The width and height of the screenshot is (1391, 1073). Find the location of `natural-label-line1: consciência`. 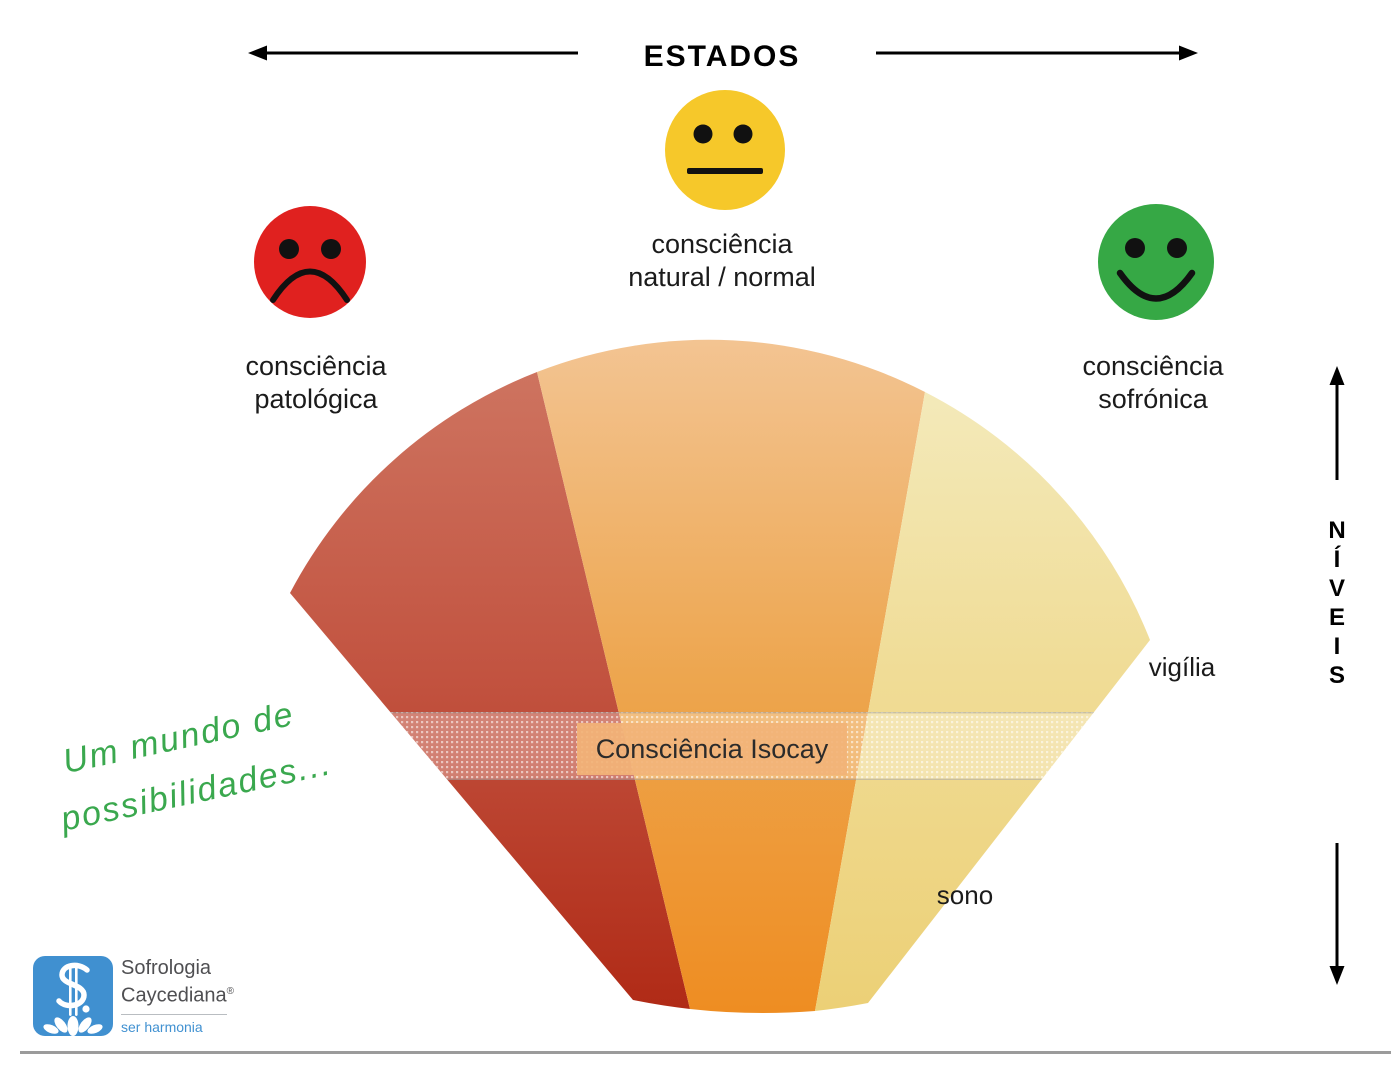

natural-label-line1: consciência is located at coordinates (722, 244).